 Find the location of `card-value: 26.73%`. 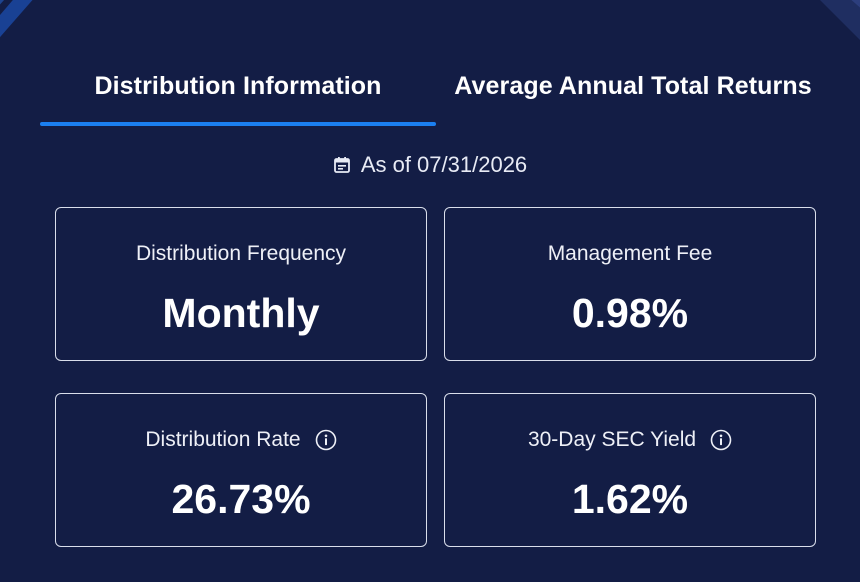

card-value: 26.73% is located at coordinates (241, 499).